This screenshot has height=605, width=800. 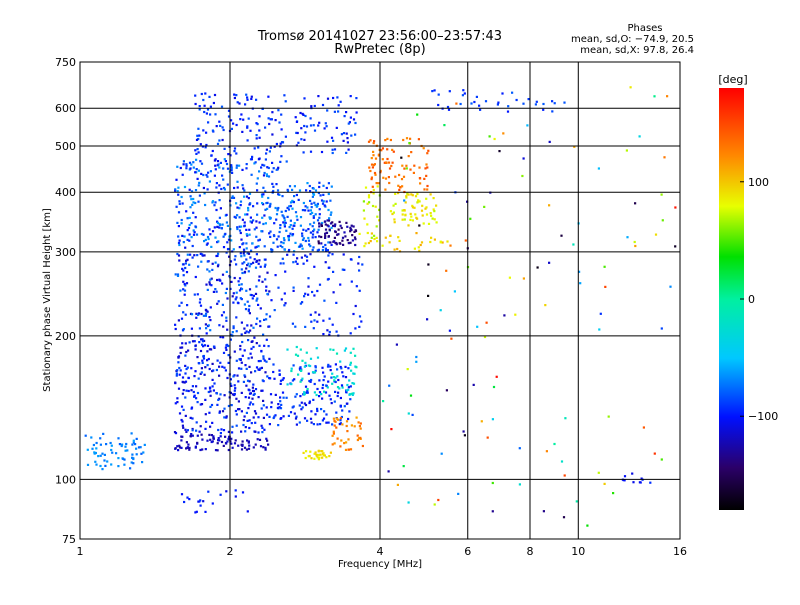 What do you see at coordinates (65, 252) in the screenshot?
I see `y-tick-label: 300` at bounding box center [65, 252].